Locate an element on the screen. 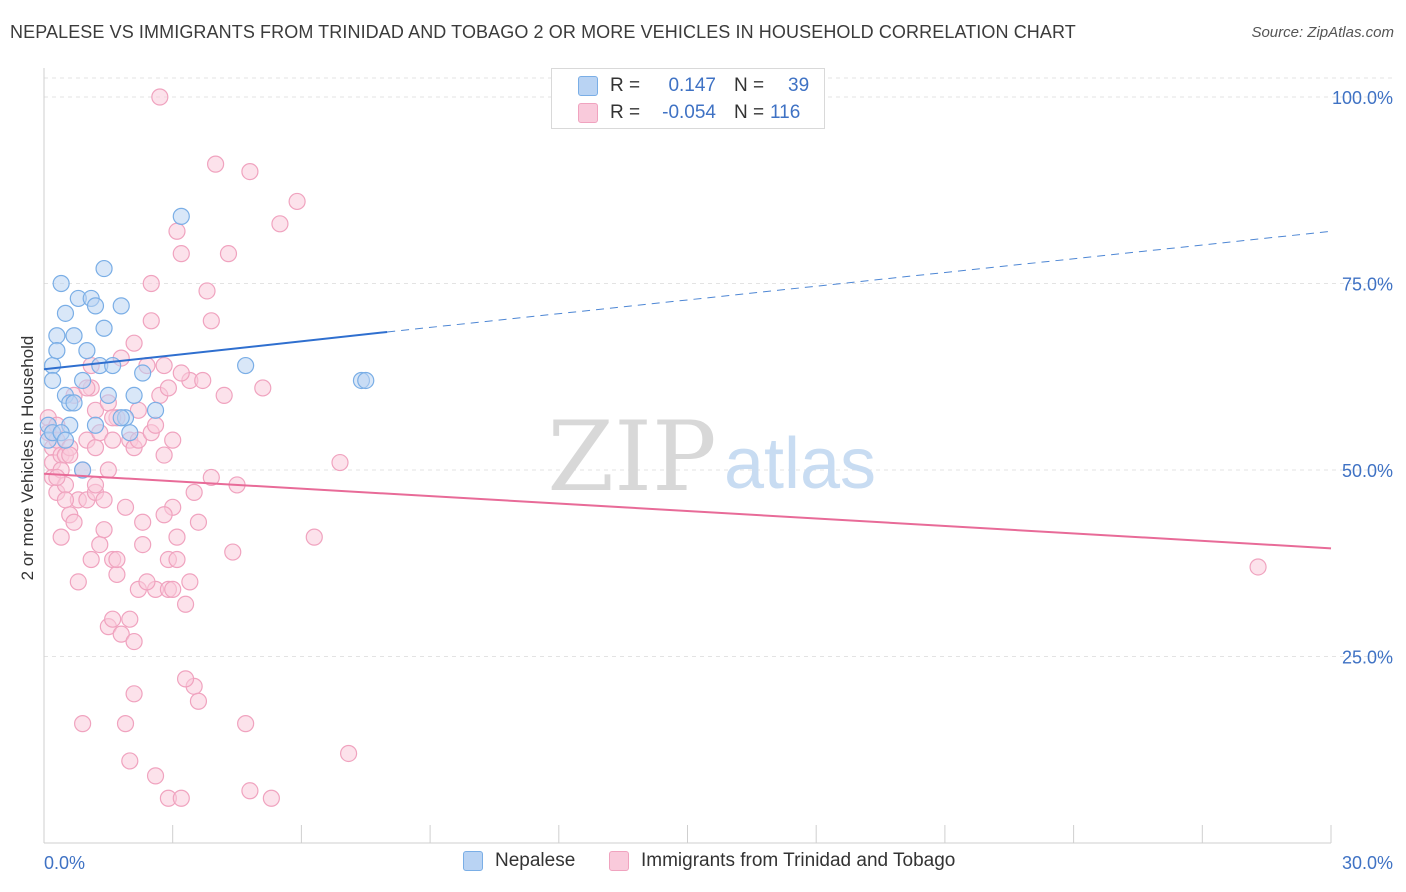 This screenshot has width=1406, height=892. watermark-zip: ZIP is located at coordinates (631, 457).